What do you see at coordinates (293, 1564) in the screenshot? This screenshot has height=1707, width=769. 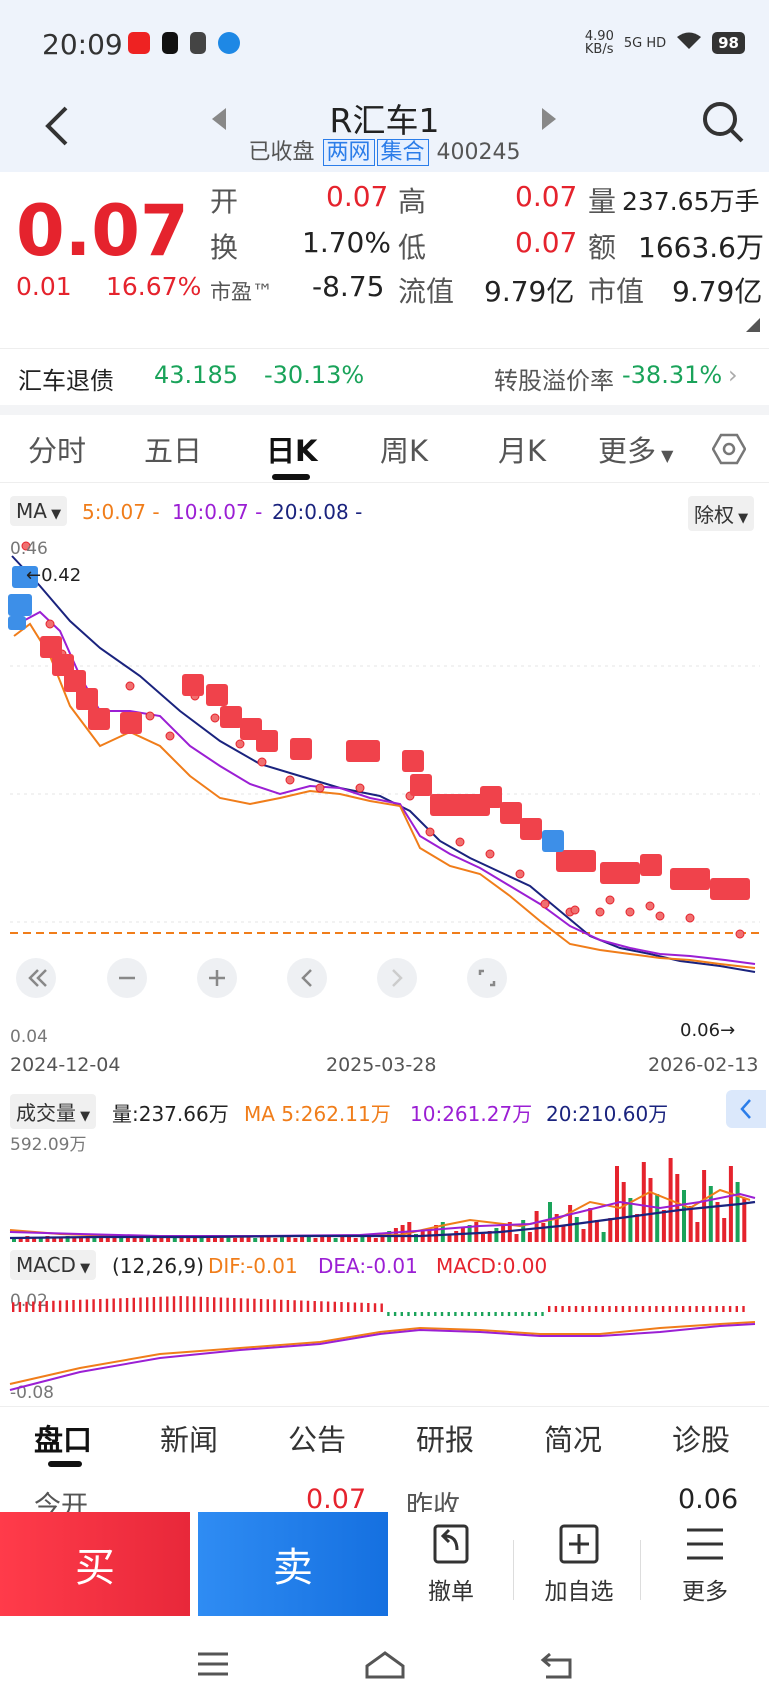 I see `sell-button: 卖` at bounding box center [293, 1564].